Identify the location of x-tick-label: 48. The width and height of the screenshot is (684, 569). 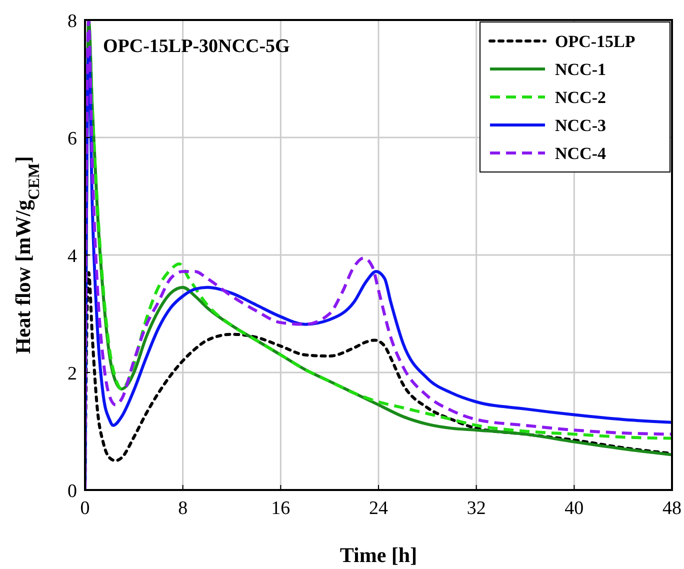
(672, 508).